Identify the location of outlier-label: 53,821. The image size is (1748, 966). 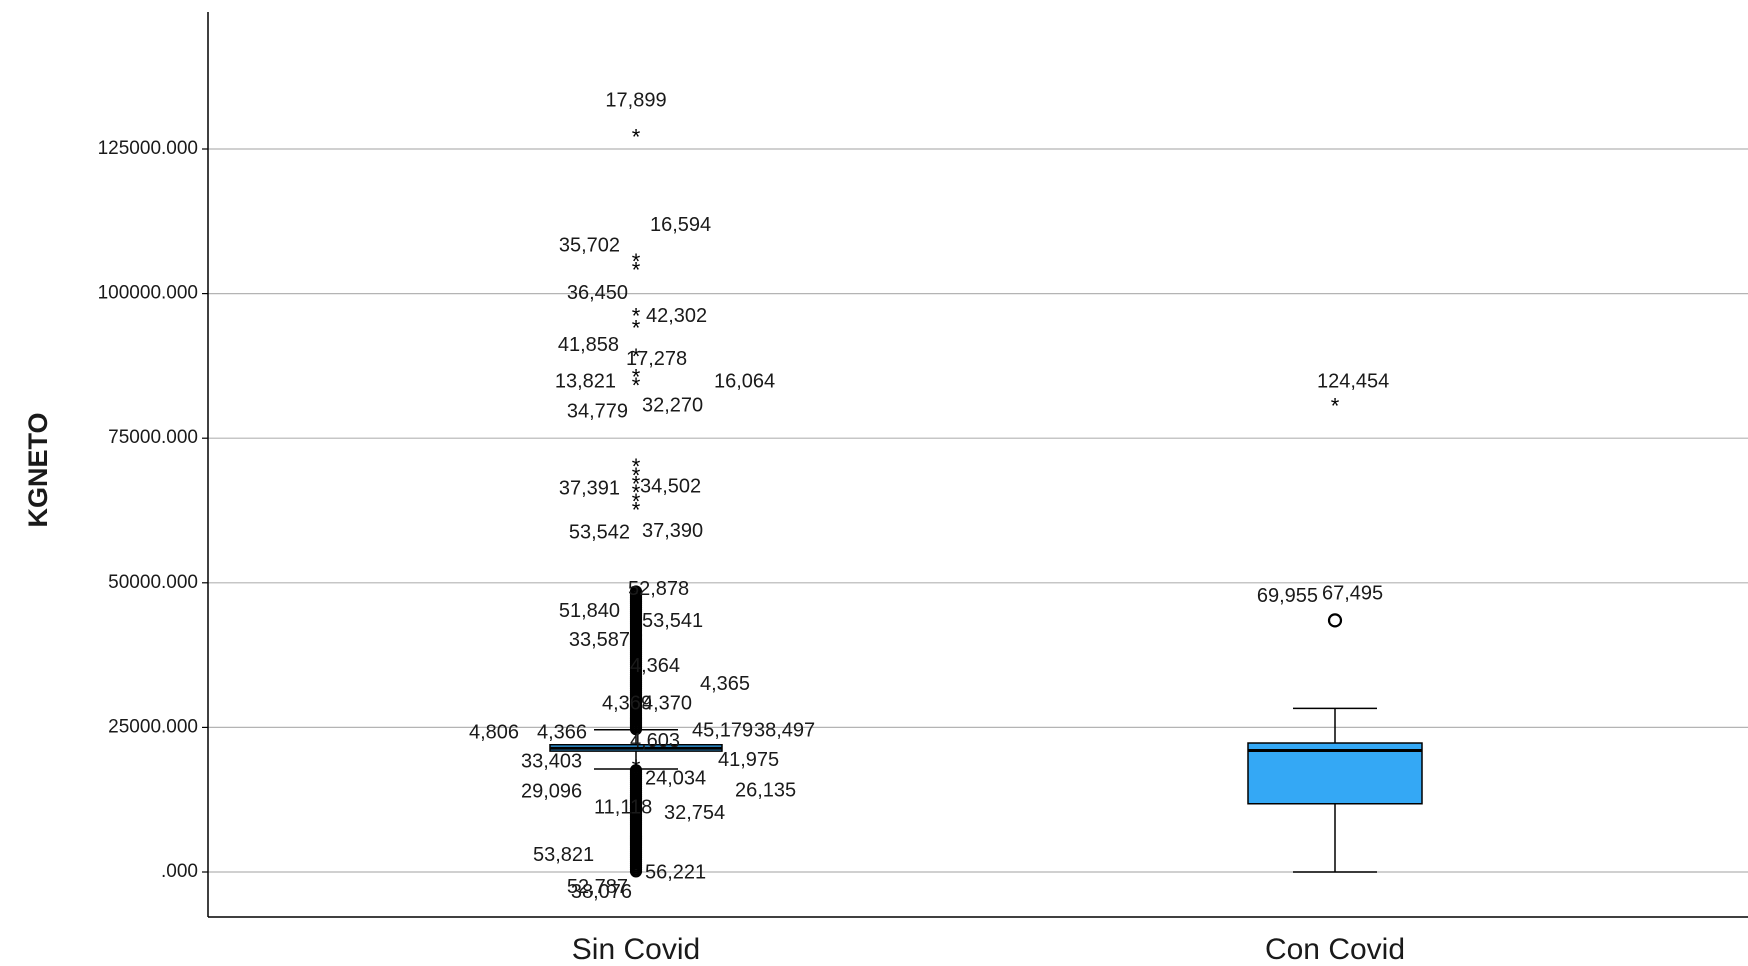
(563, 855).